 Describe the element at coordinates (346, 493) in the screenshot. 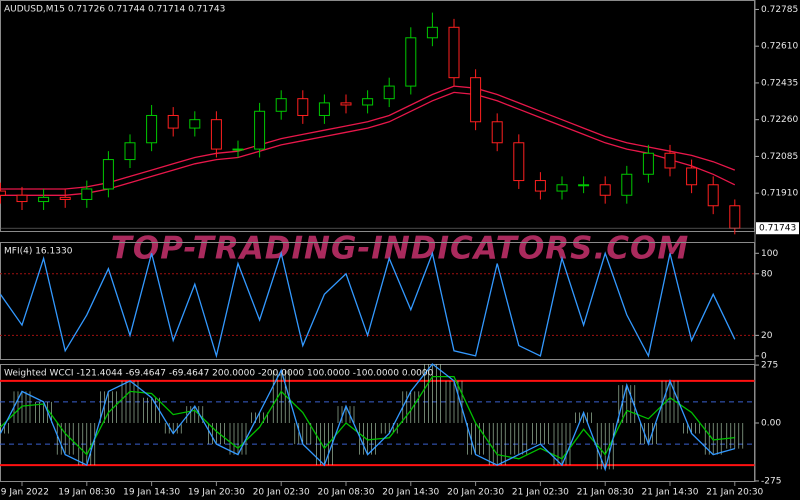

I see `x-tick-label: 20 Jan 08:30` at that location.